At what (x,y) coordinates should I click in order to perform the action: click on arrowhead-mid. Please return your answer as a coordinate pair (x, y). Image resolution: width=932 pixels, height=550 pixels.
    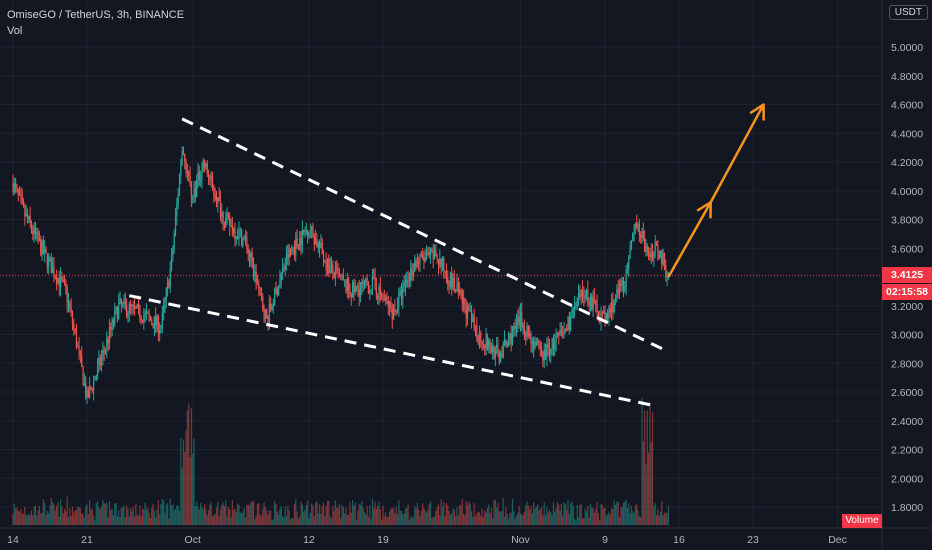
    Looking at the image, I should click on (704, 210).